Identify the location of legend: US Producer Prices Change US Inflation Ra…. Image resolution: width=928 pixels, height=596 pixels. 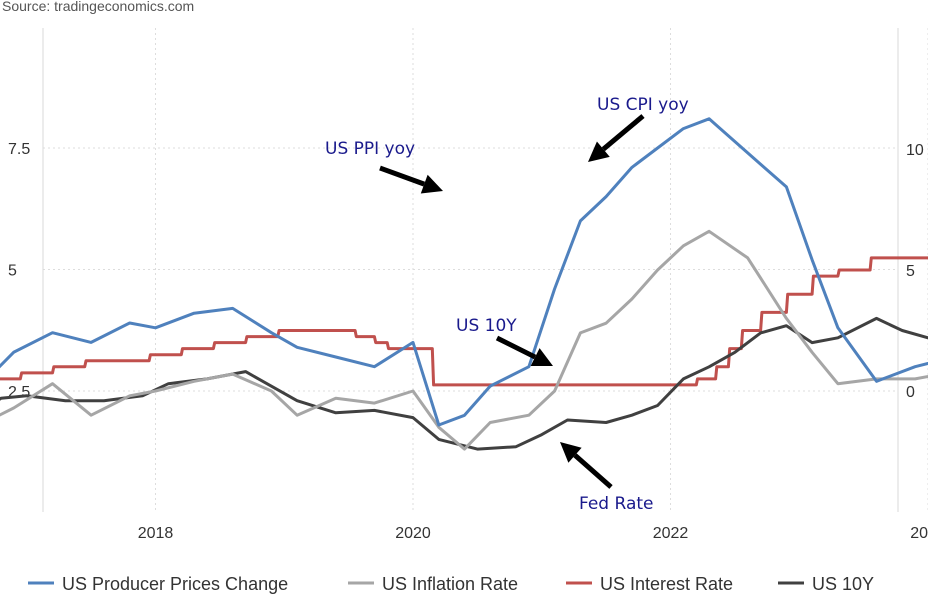
(451, 584).